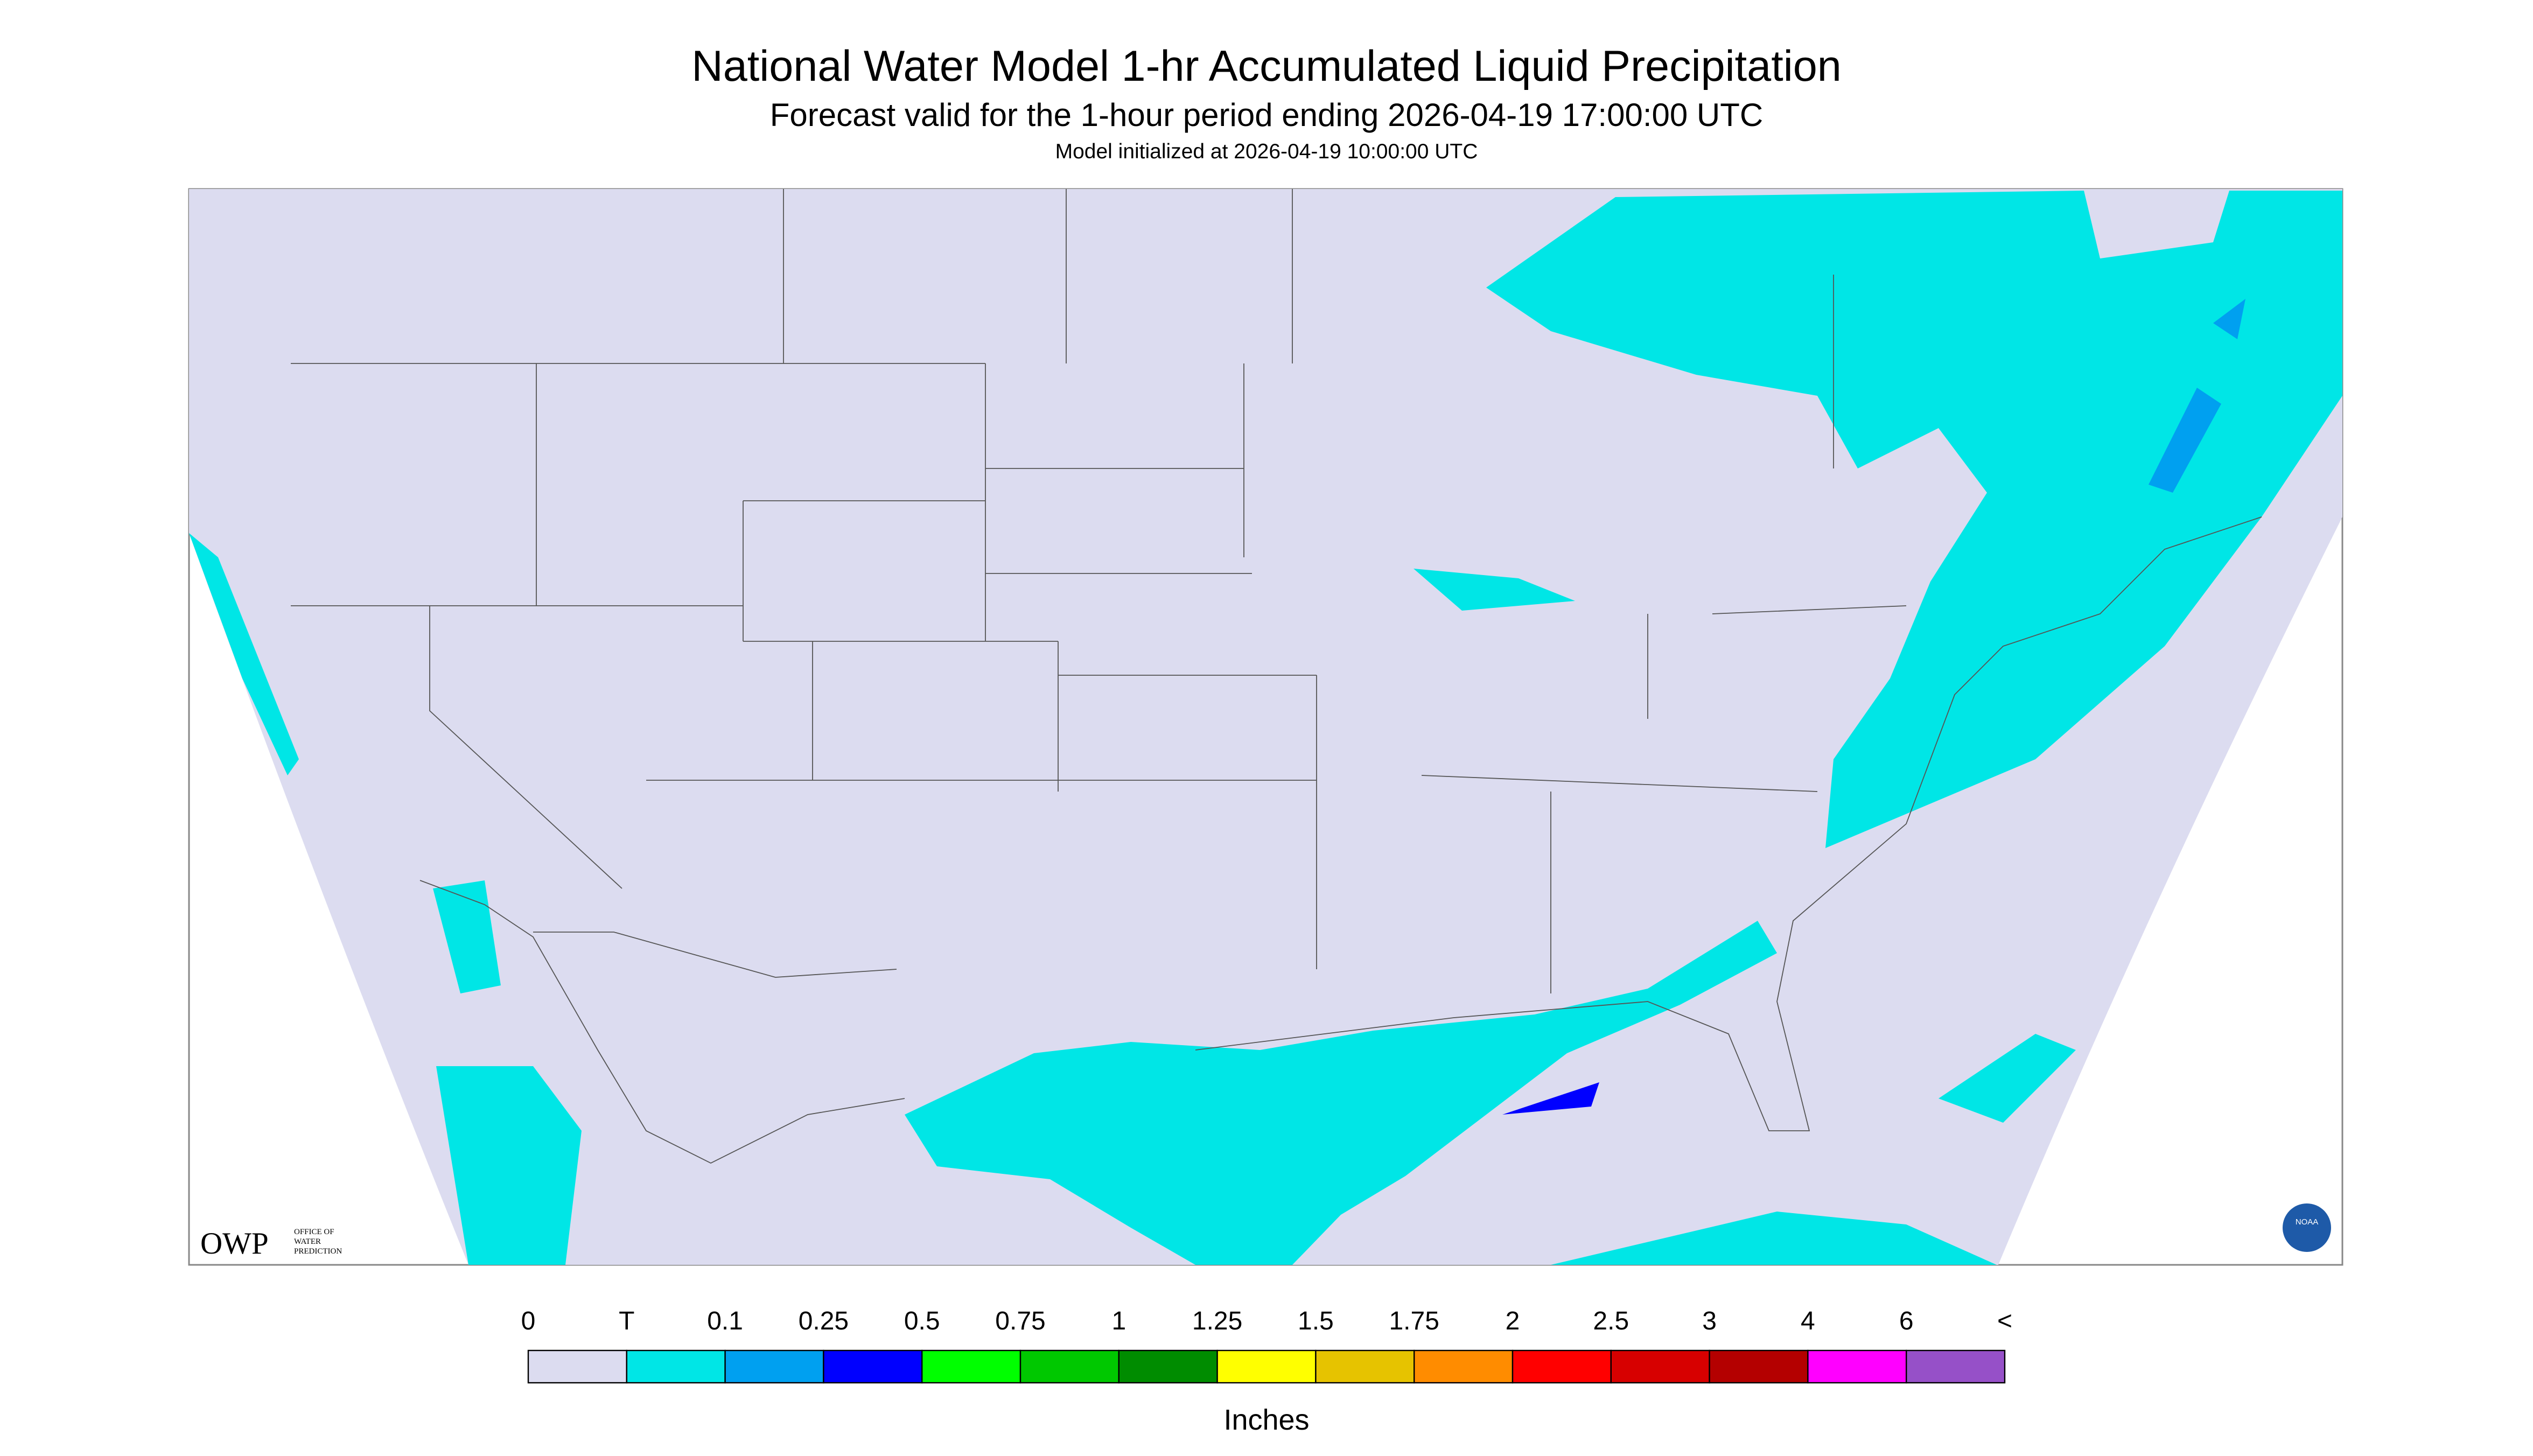 The image size is (2533, 1456). Describe the element at coordinates (244, 654) in the screenshot. I see `rain-west-coast` at that location.